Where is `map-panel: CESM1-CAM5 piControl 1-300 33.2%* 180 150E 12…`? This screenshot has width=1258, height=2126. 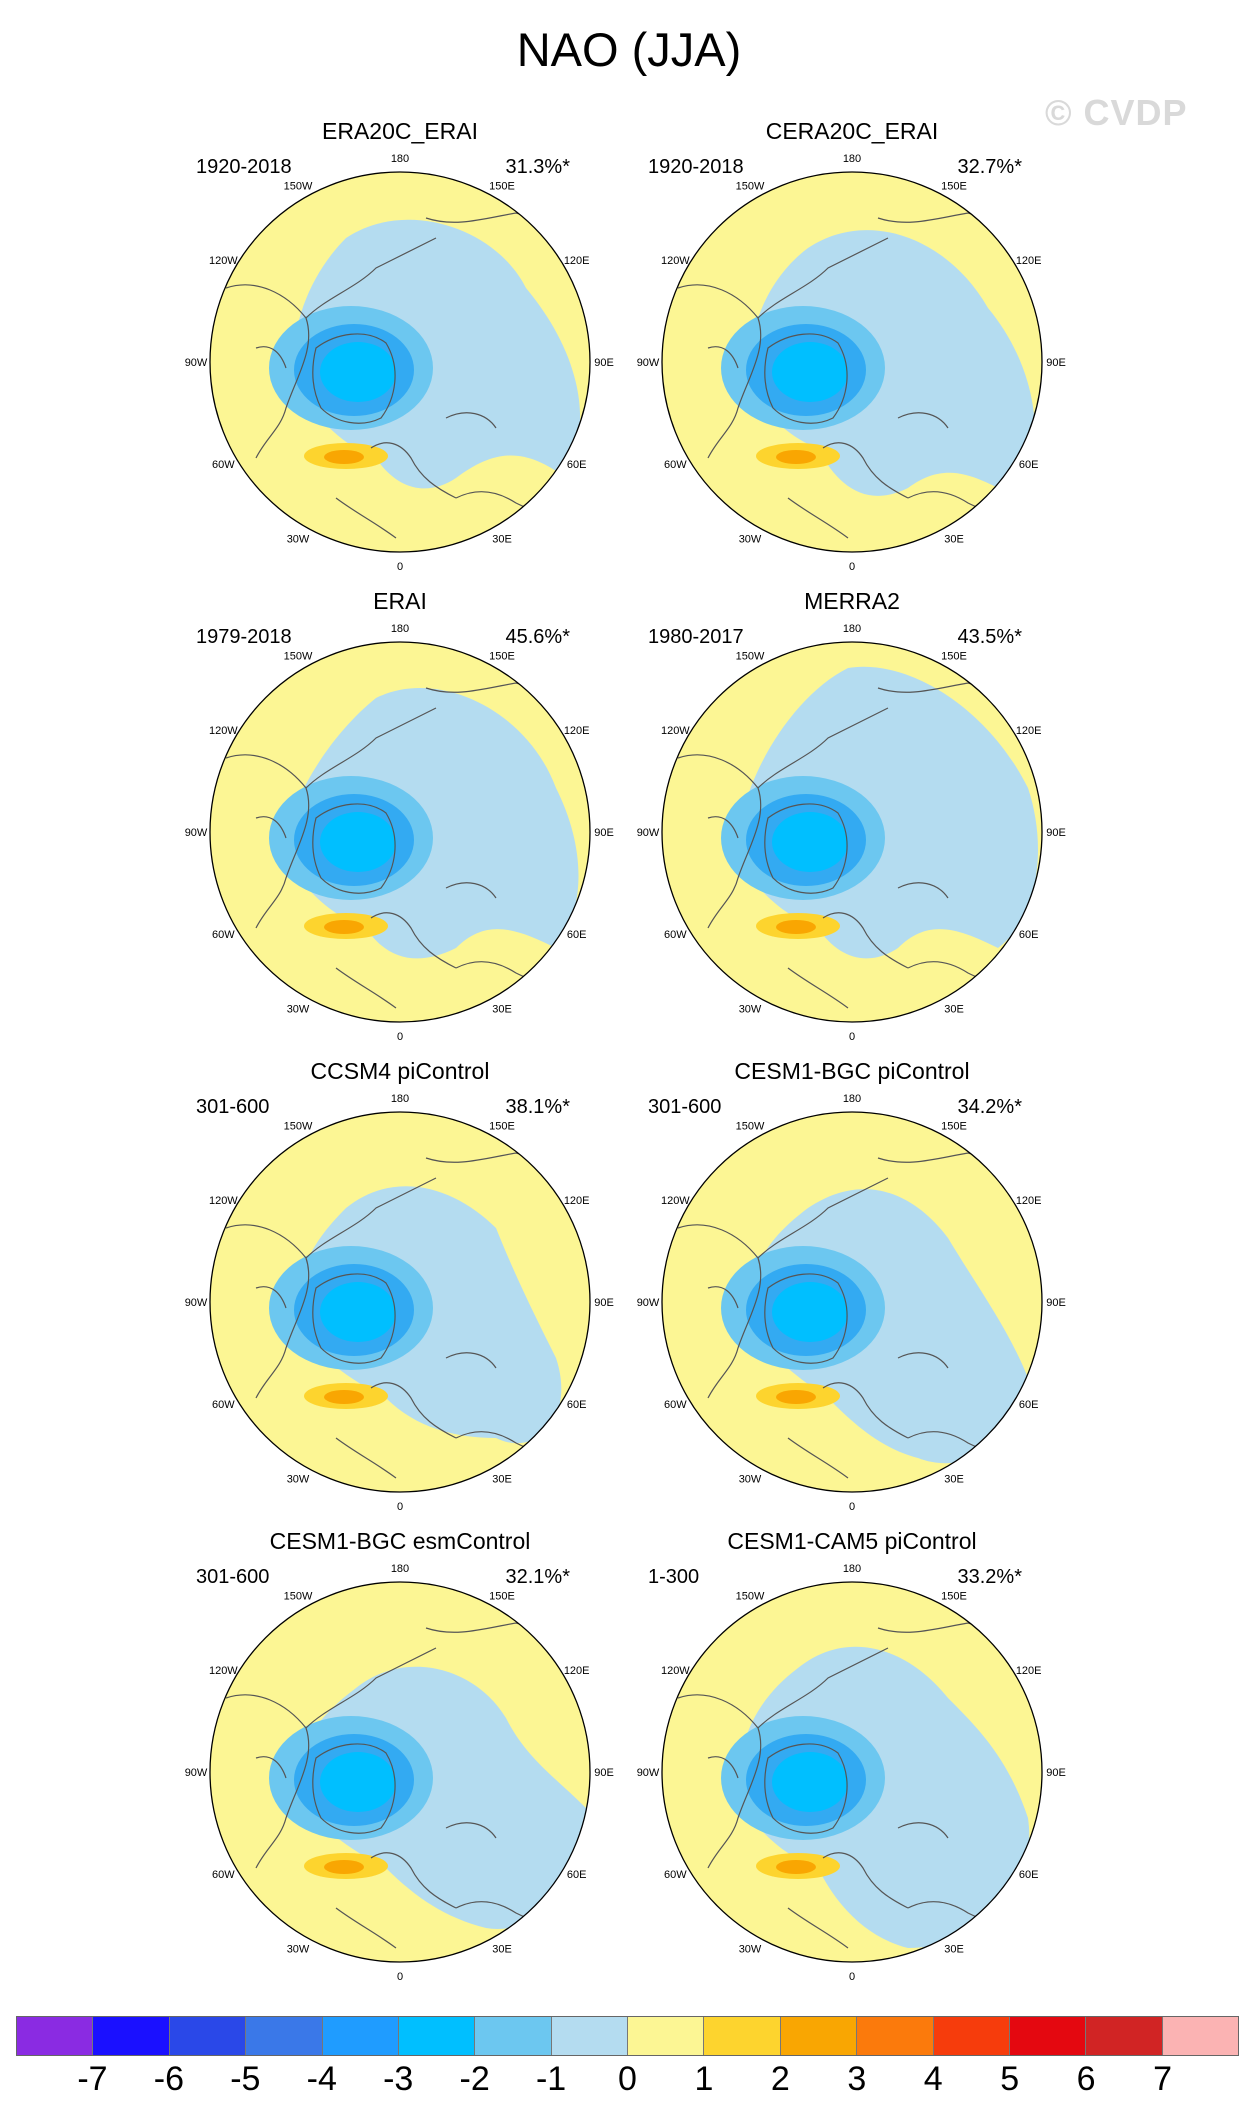
map-panel: CESM1-CAM5 piControl 1-300 33.2%* 180 150E 12… is located at coordinates (852, 1763).